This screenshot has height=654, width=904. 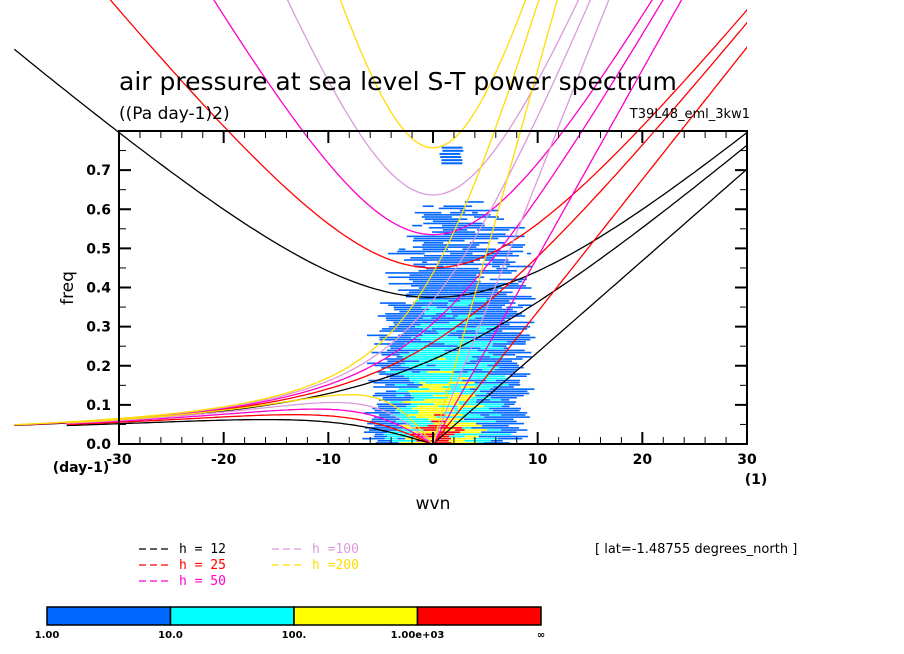 What do you see at coordinates (202, 549) in the screenshot?
I see `legend-label: h = 12` at bounding box center [202, 549].